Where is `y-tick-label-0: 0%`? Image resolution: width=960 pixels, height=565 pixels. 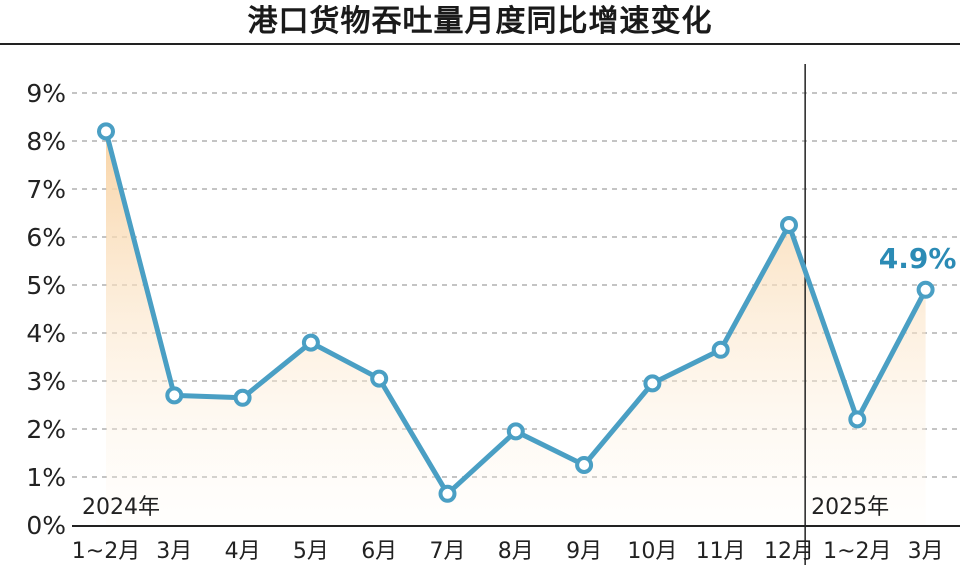
y-tick-label-0: 0% is located at coordinates (46, 525).